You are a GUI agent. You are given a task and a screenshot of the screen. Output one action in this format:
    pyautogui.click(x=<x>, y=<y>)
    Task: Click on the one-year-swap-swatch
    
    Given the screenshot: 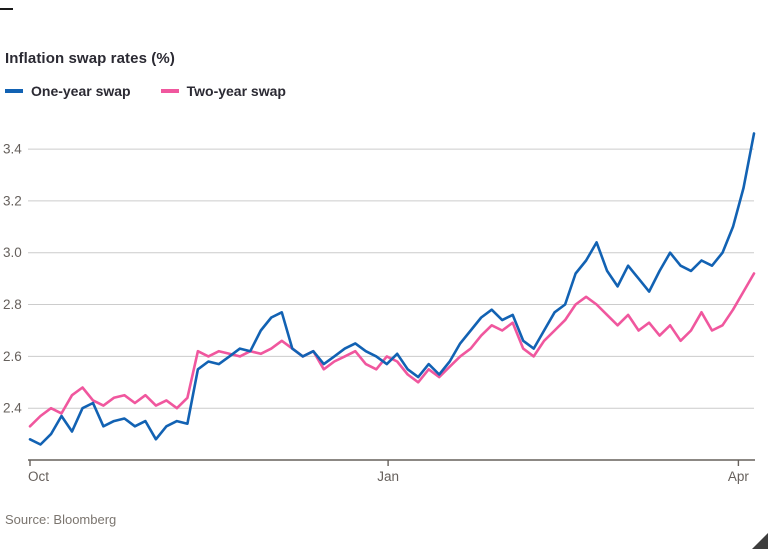 What is the action you would take?
    pyautogui.click(x=14, y=91)
    